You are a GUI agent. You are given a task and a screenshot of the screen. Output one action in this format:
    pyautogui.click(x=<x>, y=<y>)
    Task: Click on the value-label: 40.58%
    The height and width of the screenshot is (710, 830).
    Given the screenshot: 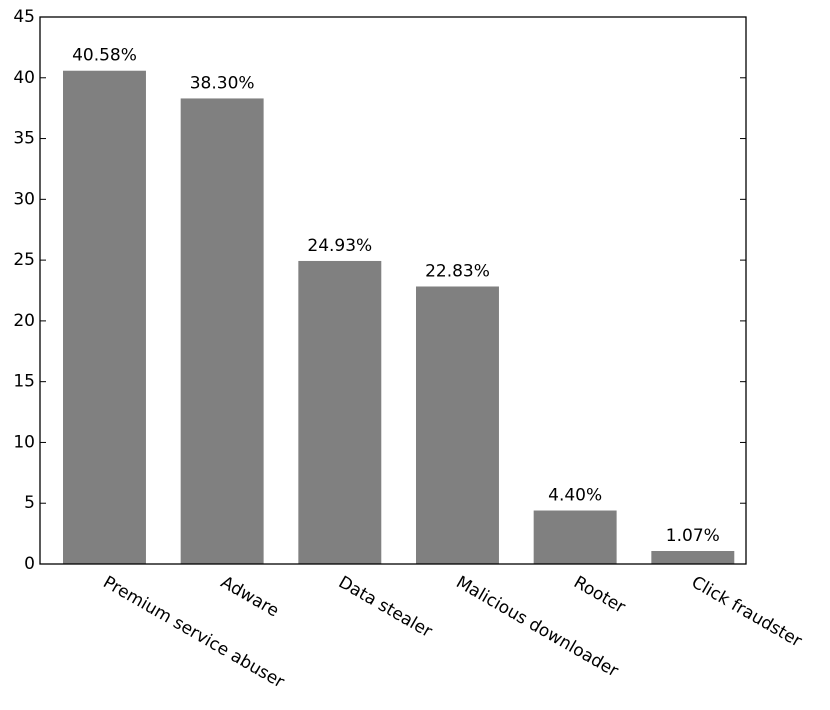 What is the action you would take?
    pyautogui.click(x=104, y=56)
    